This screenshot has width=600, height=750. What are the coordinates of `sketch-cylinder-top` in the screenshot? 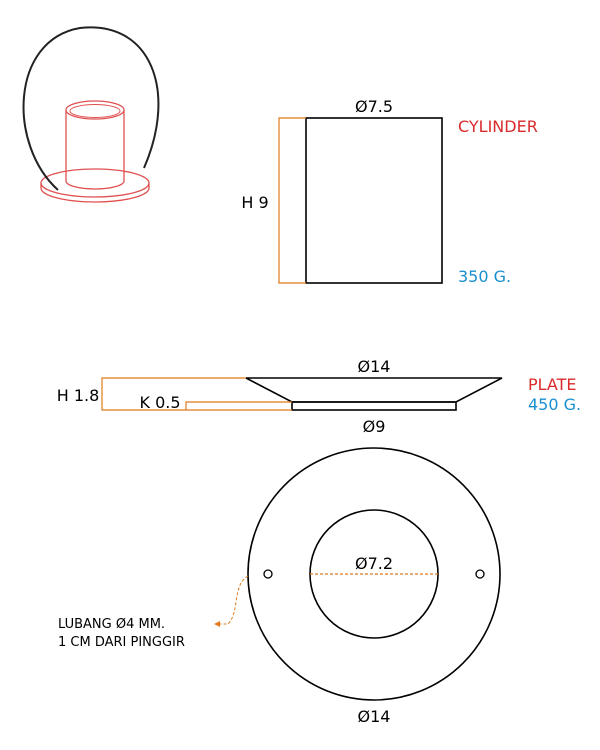 It's located at (95, 110).